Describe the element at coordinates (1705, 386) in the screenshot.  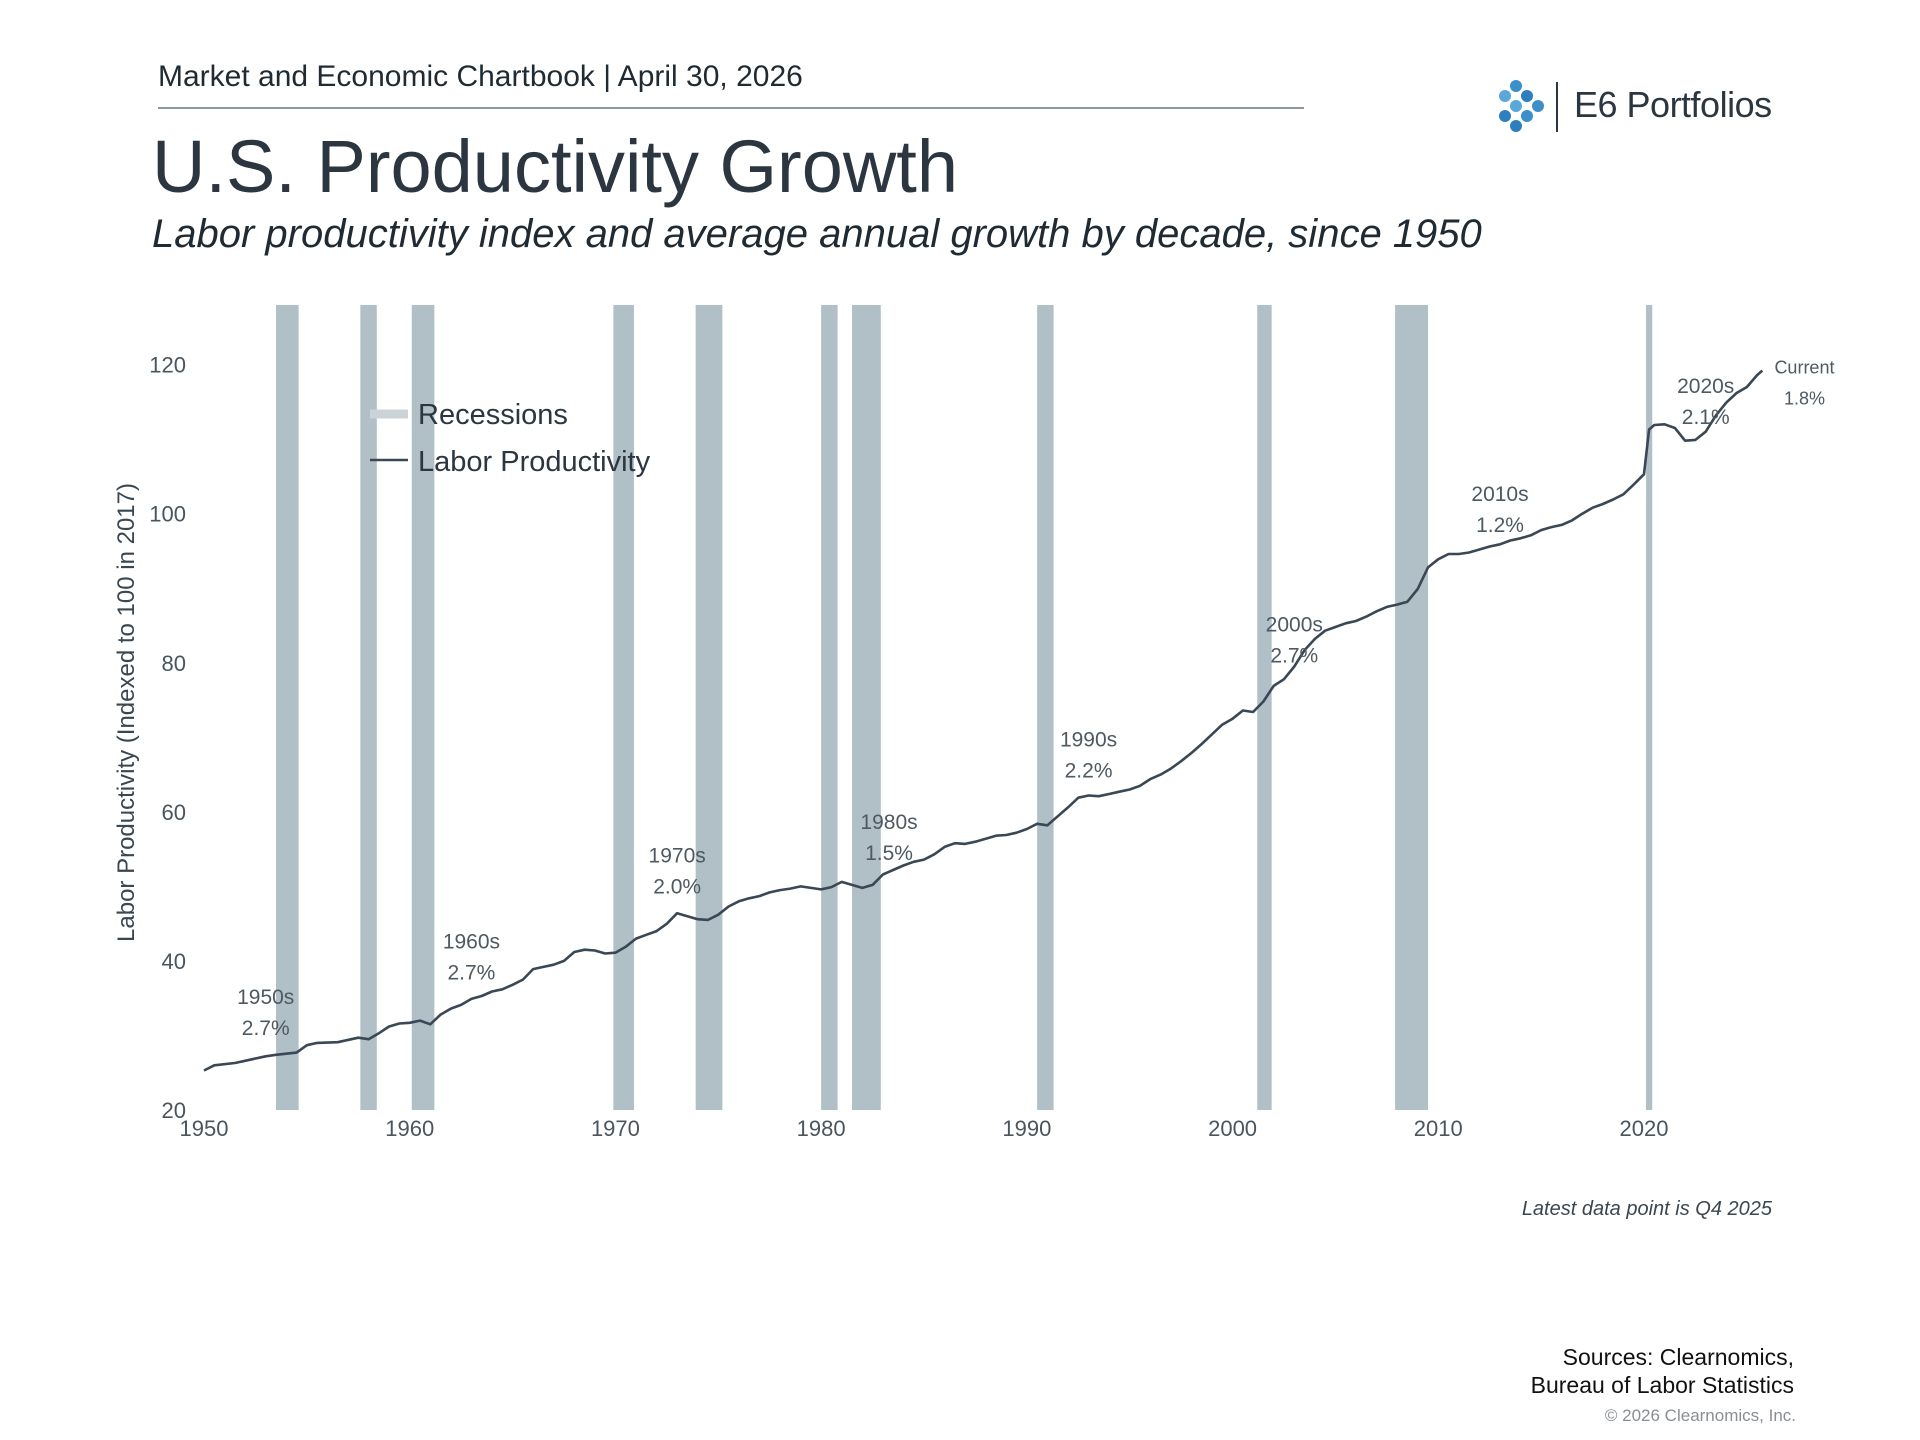
I see `annotation-decade-7: 2020s` at that location.